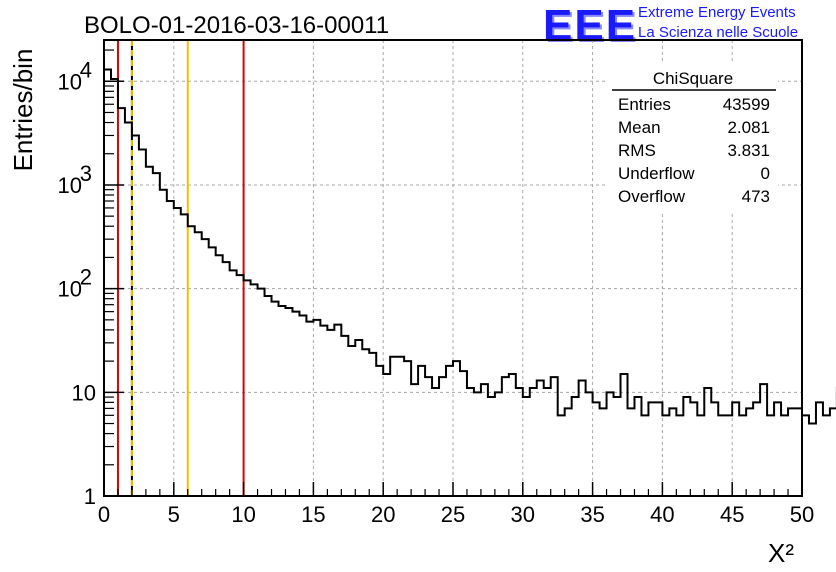 This screenshot has width=836, height=572. What do you see at coordinates (23, 110) in the screenshot?
I see `y-axis-title: Entries/bin` at bounding box center [23, 110].